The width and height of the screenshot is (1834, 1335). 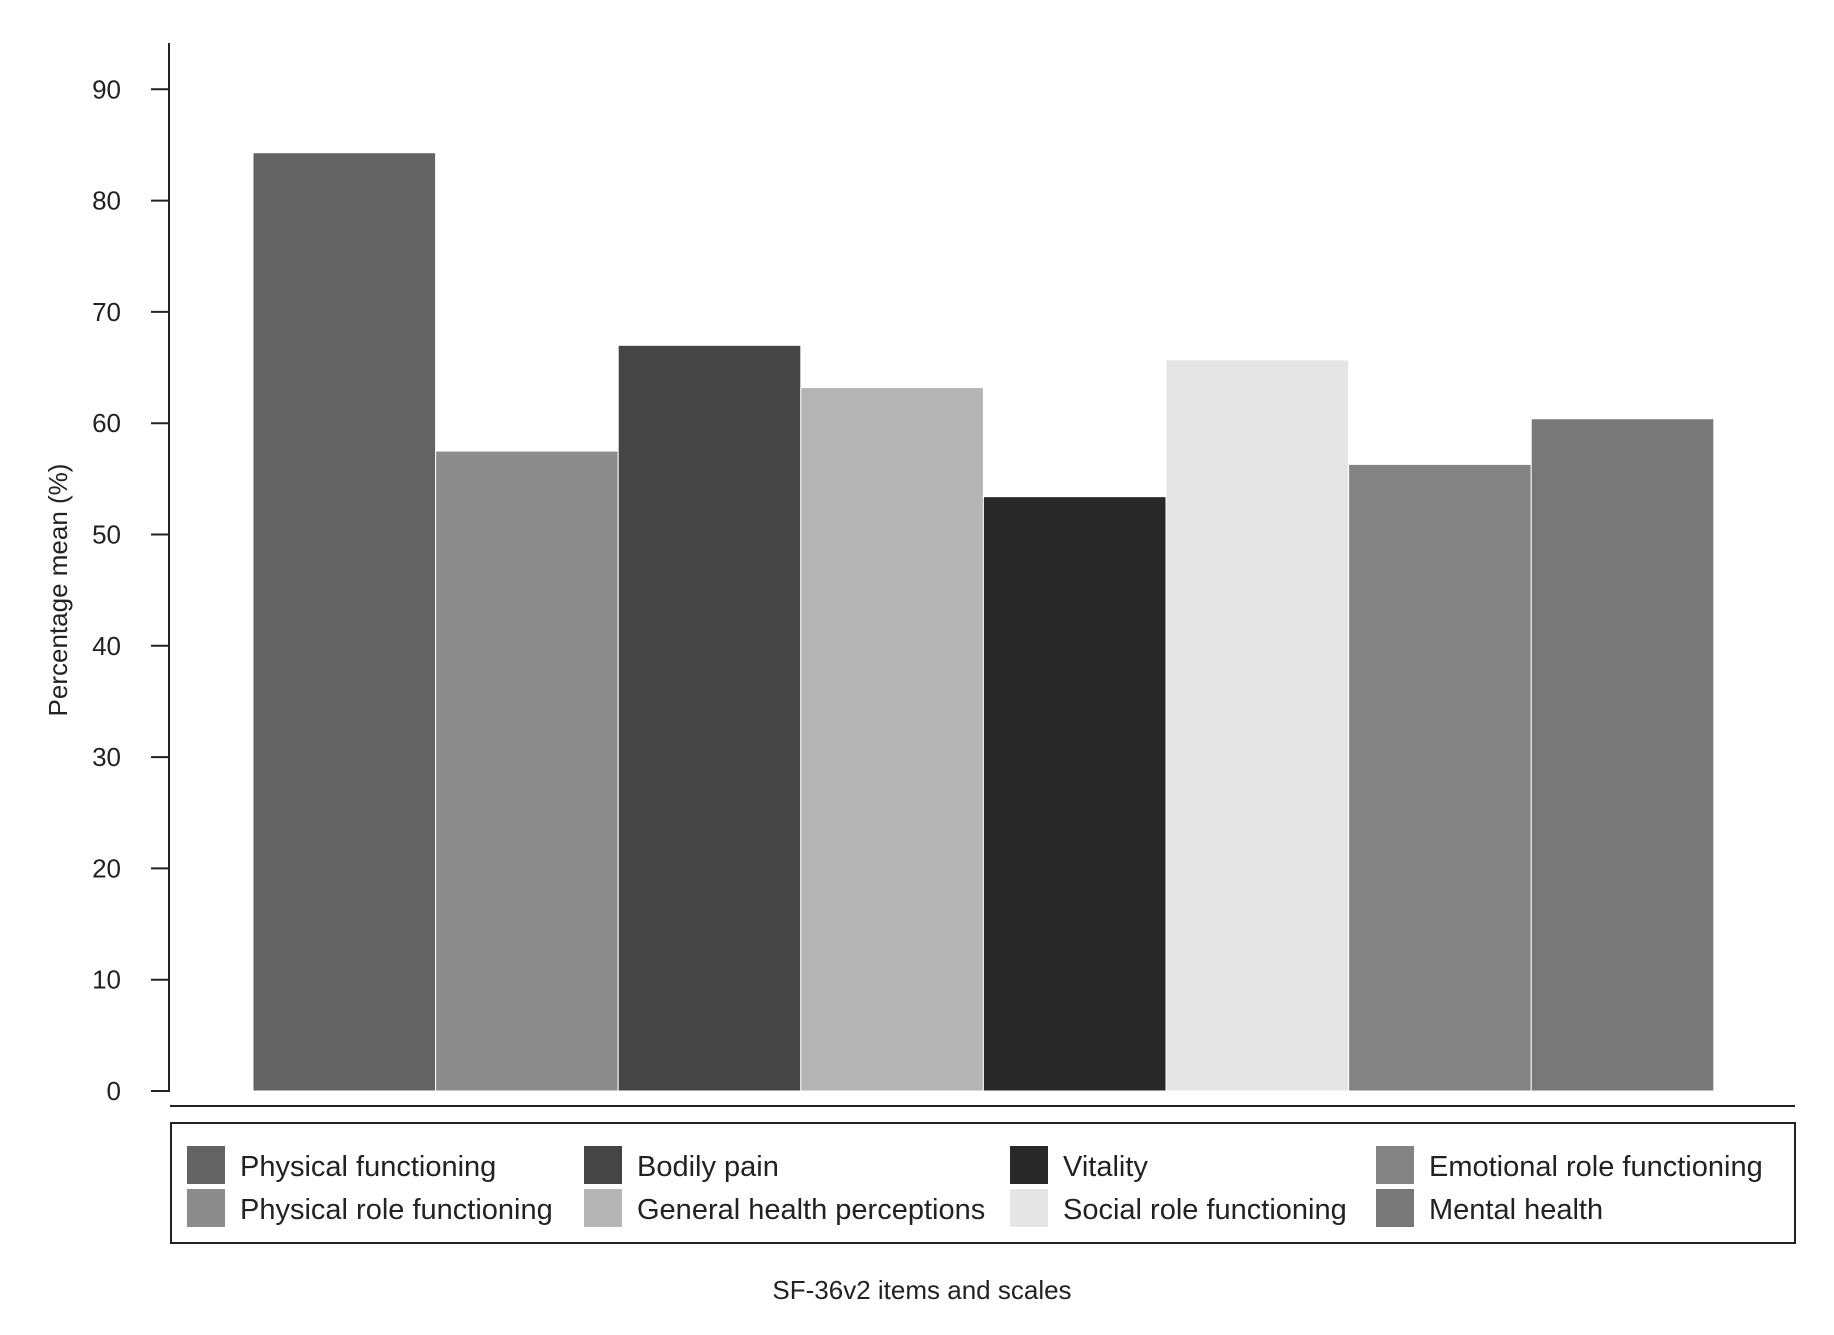 What do you see at coordinates (892, 739) in the screenshot?
I see `bar-general-health-perceptions` at bounding box center [892, 739].